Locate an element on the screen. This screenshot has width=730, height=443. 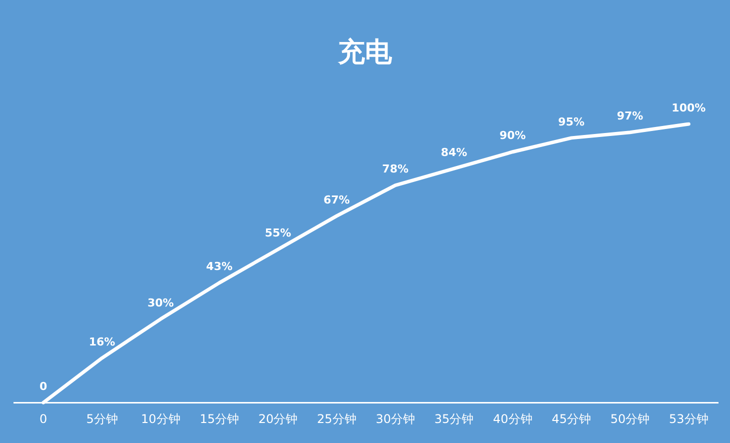
x-tick-label: 5分钟 is located at coordinates (102, 419).